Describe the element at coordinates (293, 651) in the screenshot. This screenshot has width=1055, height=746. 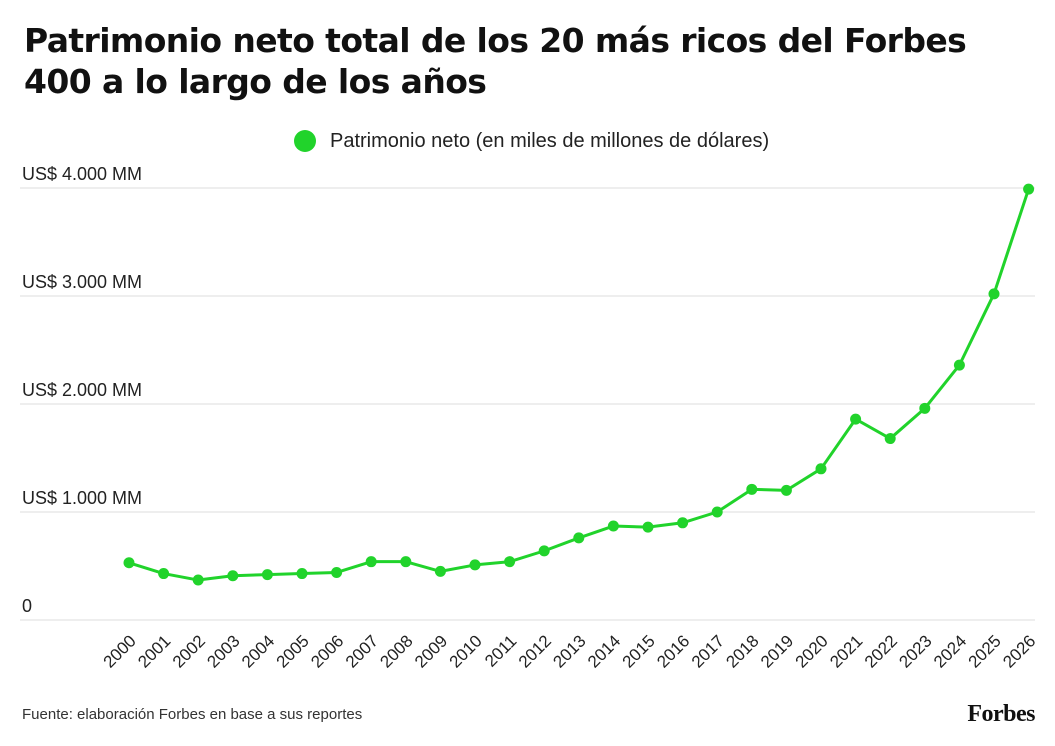
I see `x-tick-label: 2005` at that location.